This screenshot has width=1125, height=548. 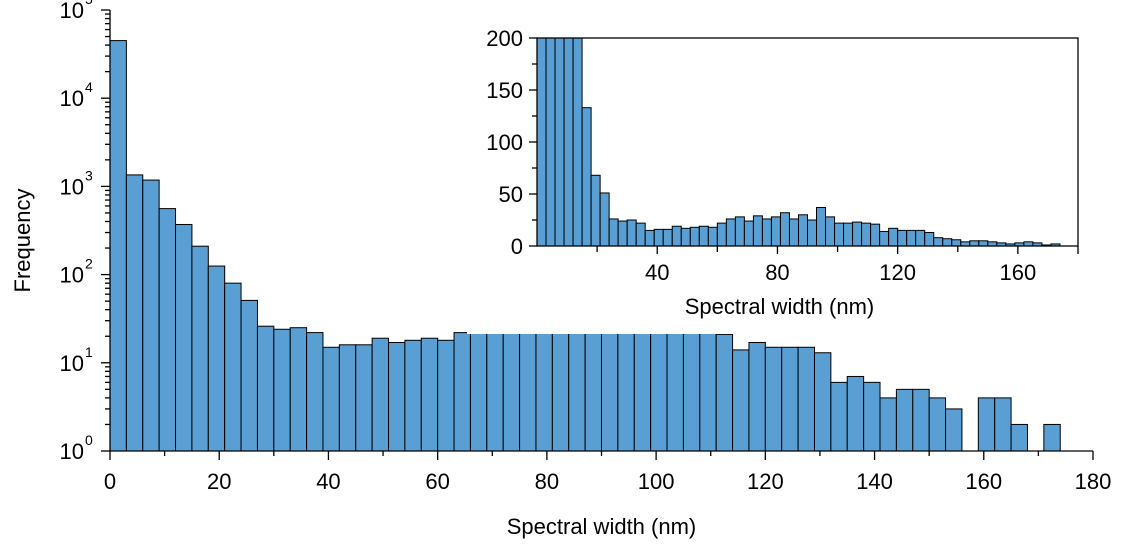 I want to click on main-x-tick-label: 80, so click(x=547, y=481).